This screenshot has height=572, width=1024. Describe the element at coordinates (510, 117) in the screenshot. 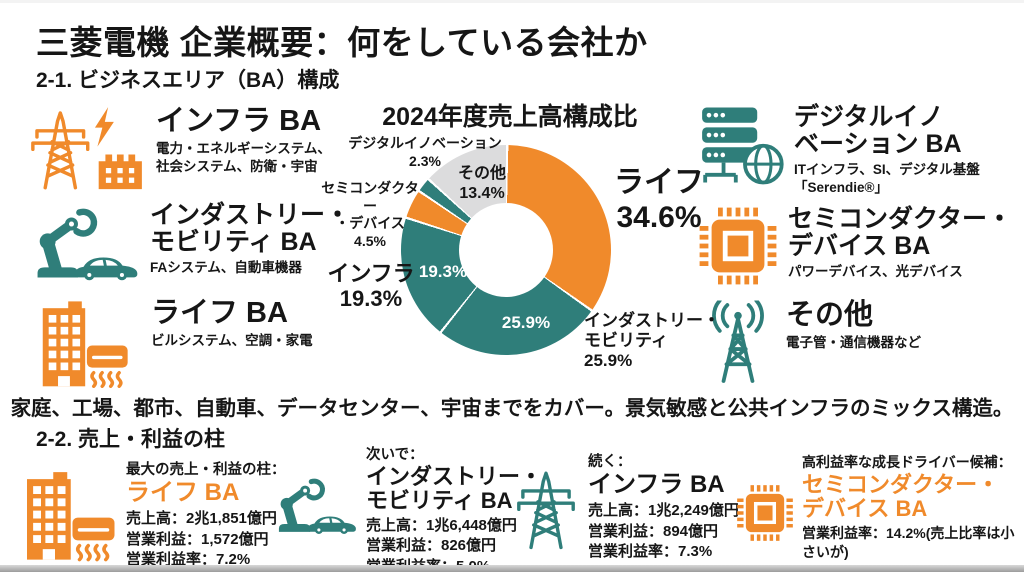

I see `chart-title: 2024年度売上高構成比` at that location.